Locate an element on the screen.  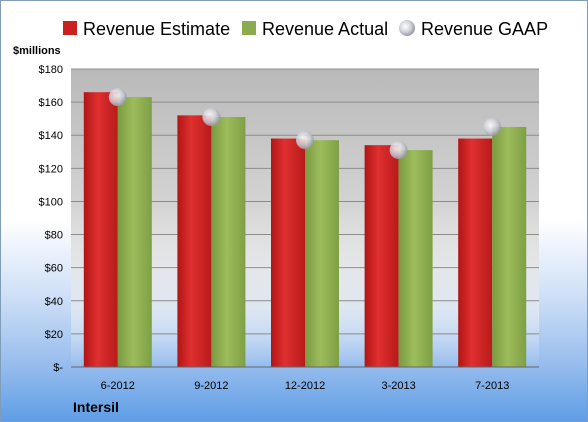
company-name: Intersil is located at coordinates (96, 407).